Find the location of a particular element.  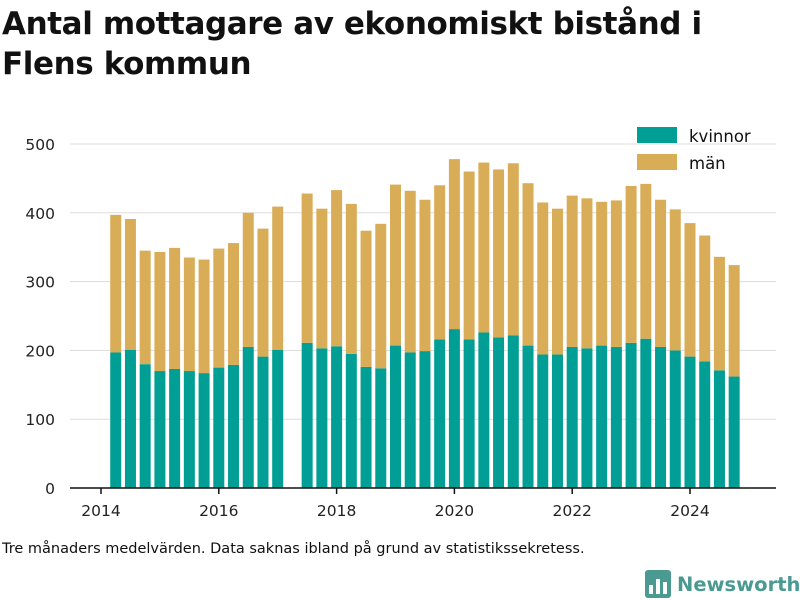

x-tick-label: 2024 is located at coordinates (689, 511).